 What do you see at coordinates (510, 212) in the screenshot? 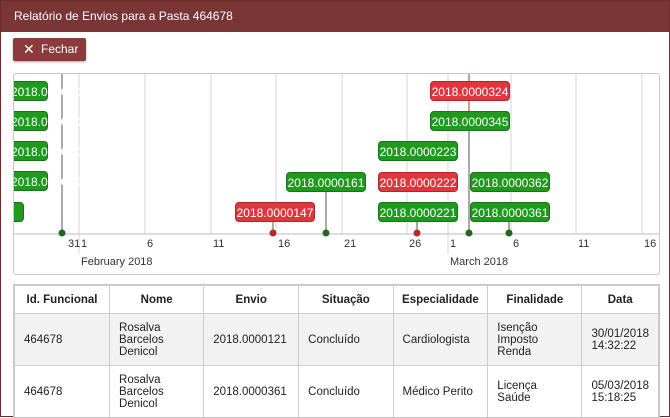
I see `timeline-item: 2018.0000361` at bounding box center [510, 212].